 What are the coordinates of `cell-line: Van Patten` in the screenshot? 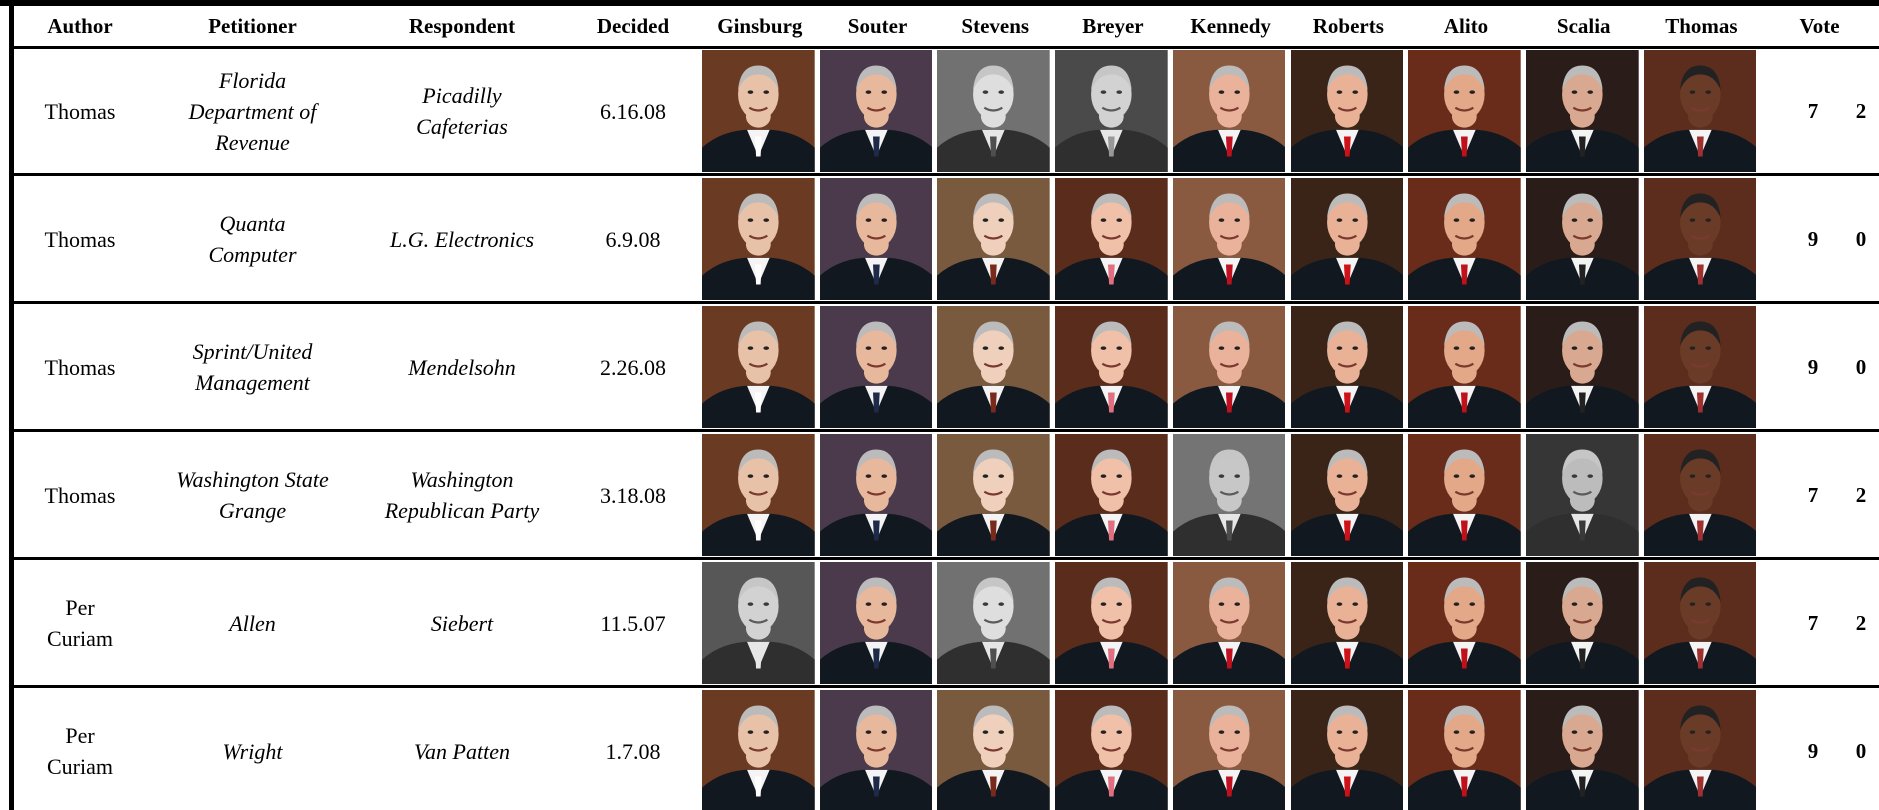 It's located at (462, 751).